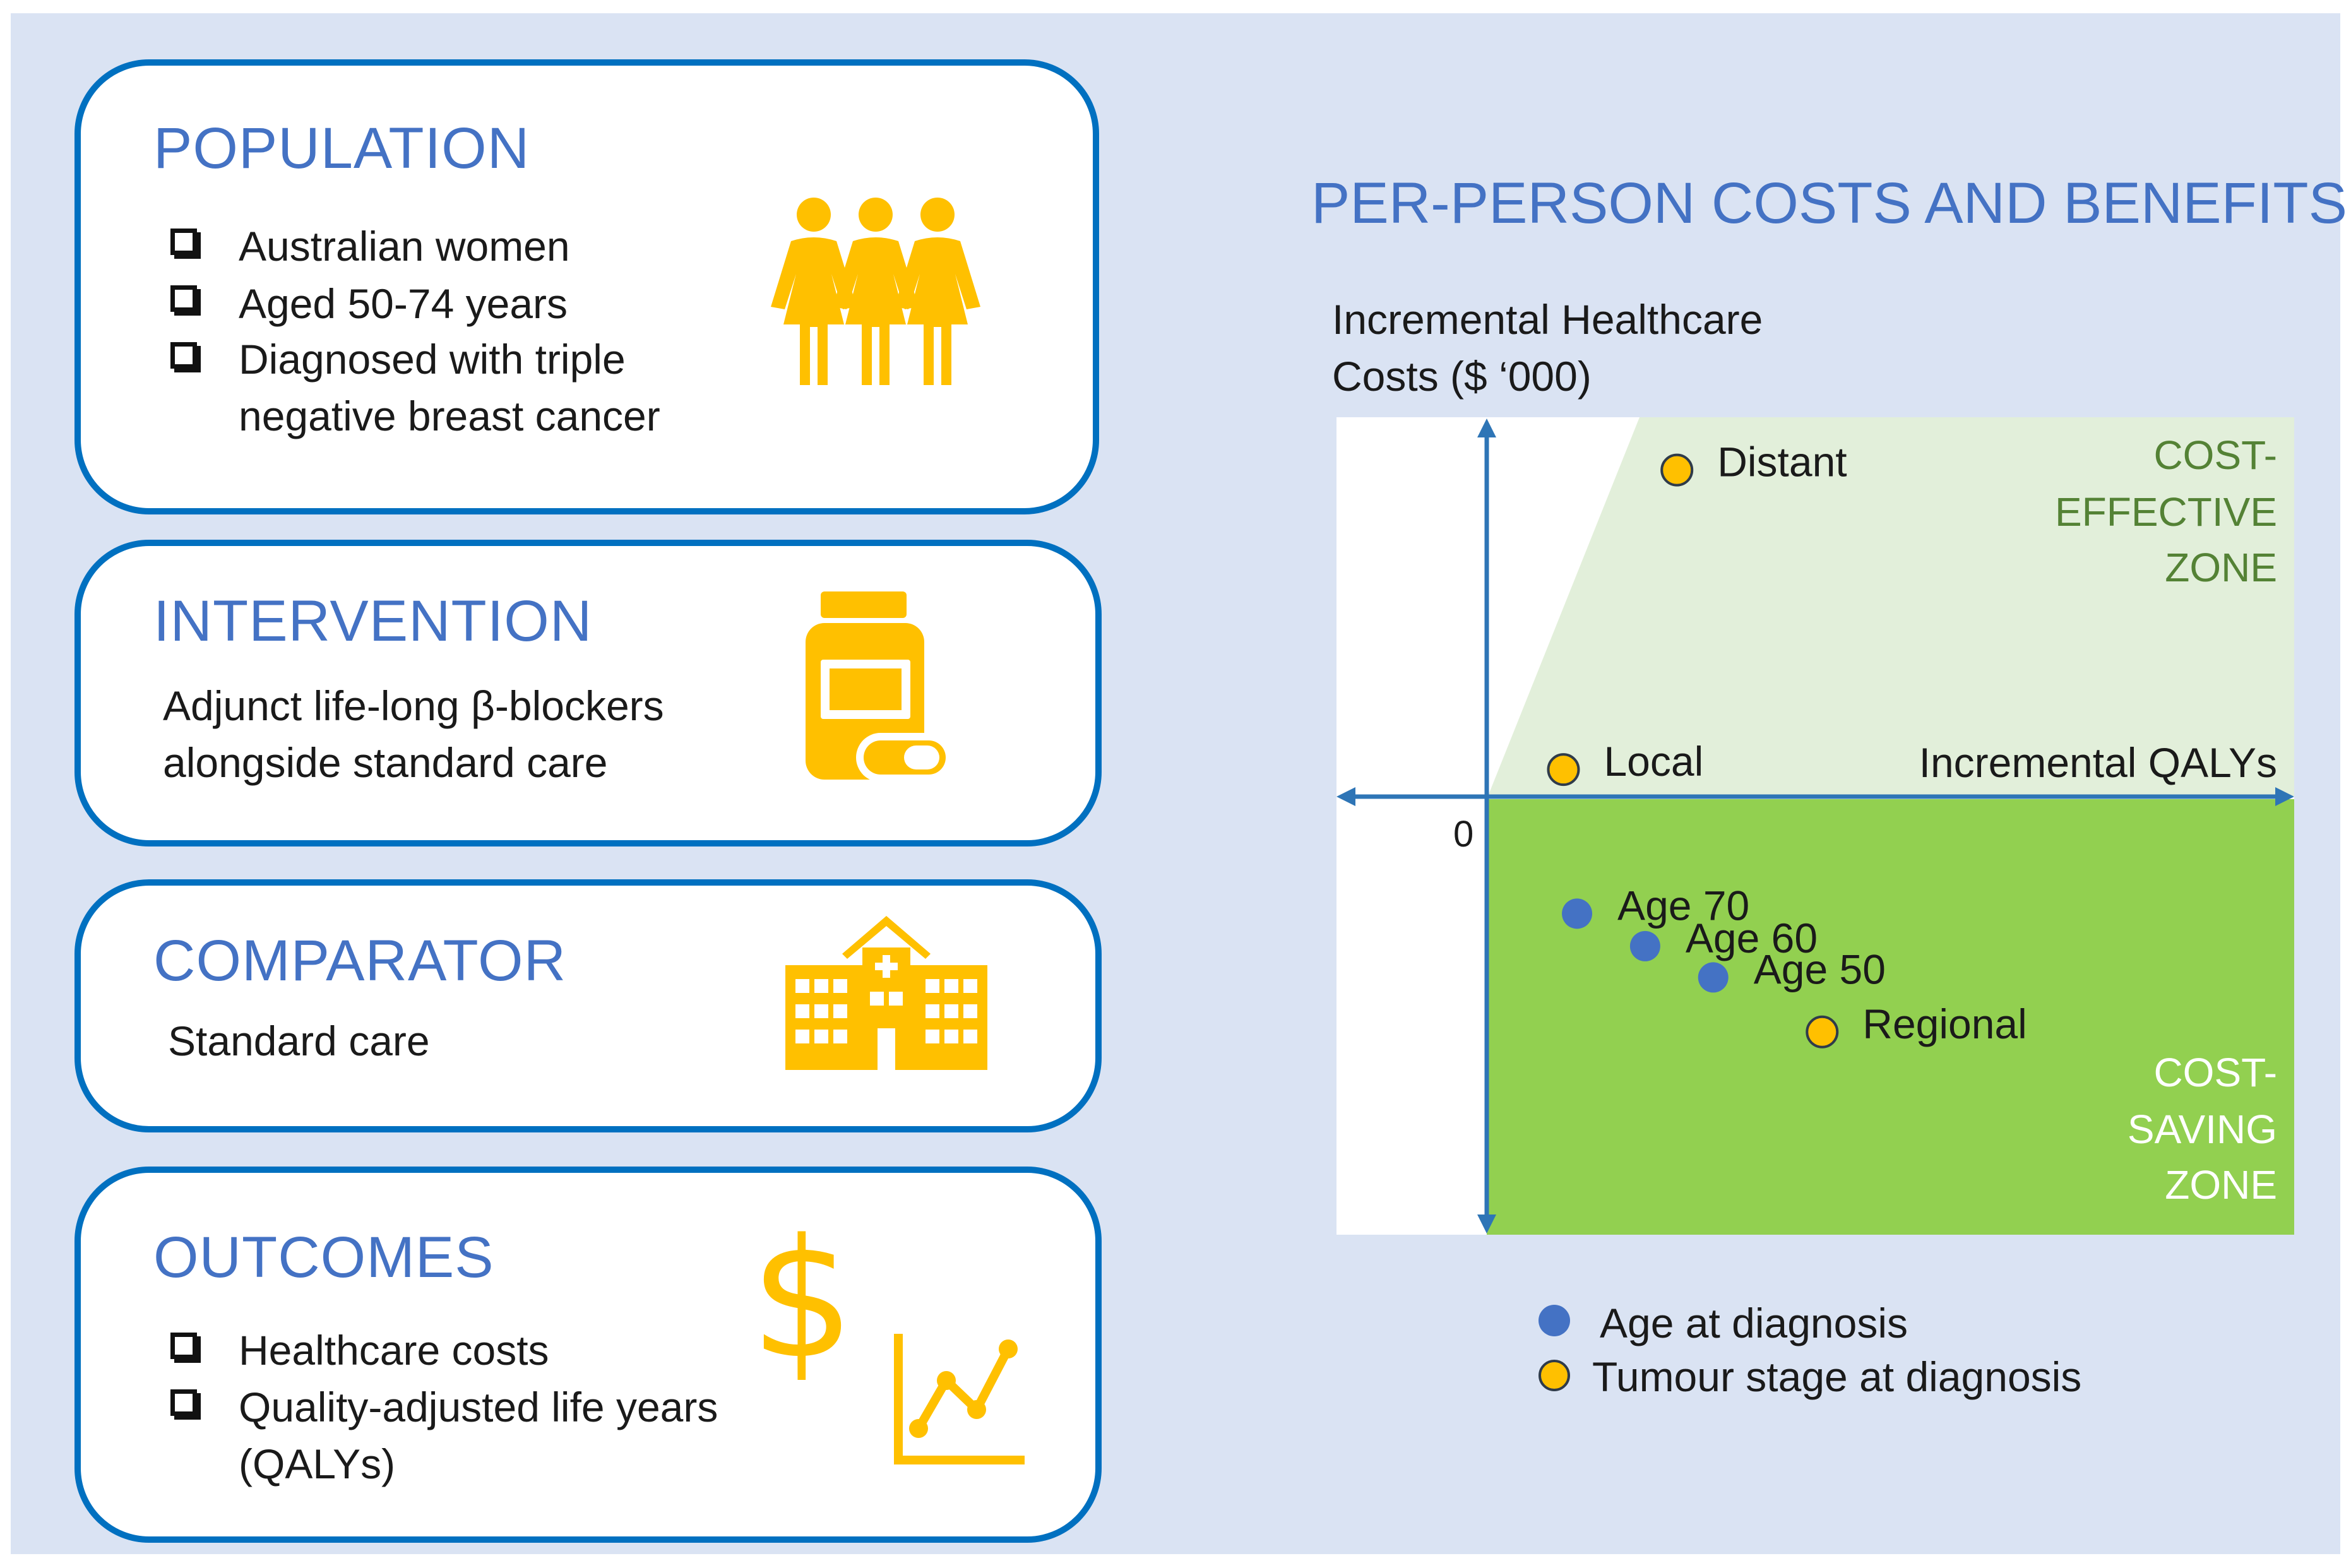 Image resolution: width=2351 pixels, height=1568 pixels. What do you see at coordinates (1654, 761) in the screenshot?
I see `data-label-local: Local` at bounding box center [1654, 761].